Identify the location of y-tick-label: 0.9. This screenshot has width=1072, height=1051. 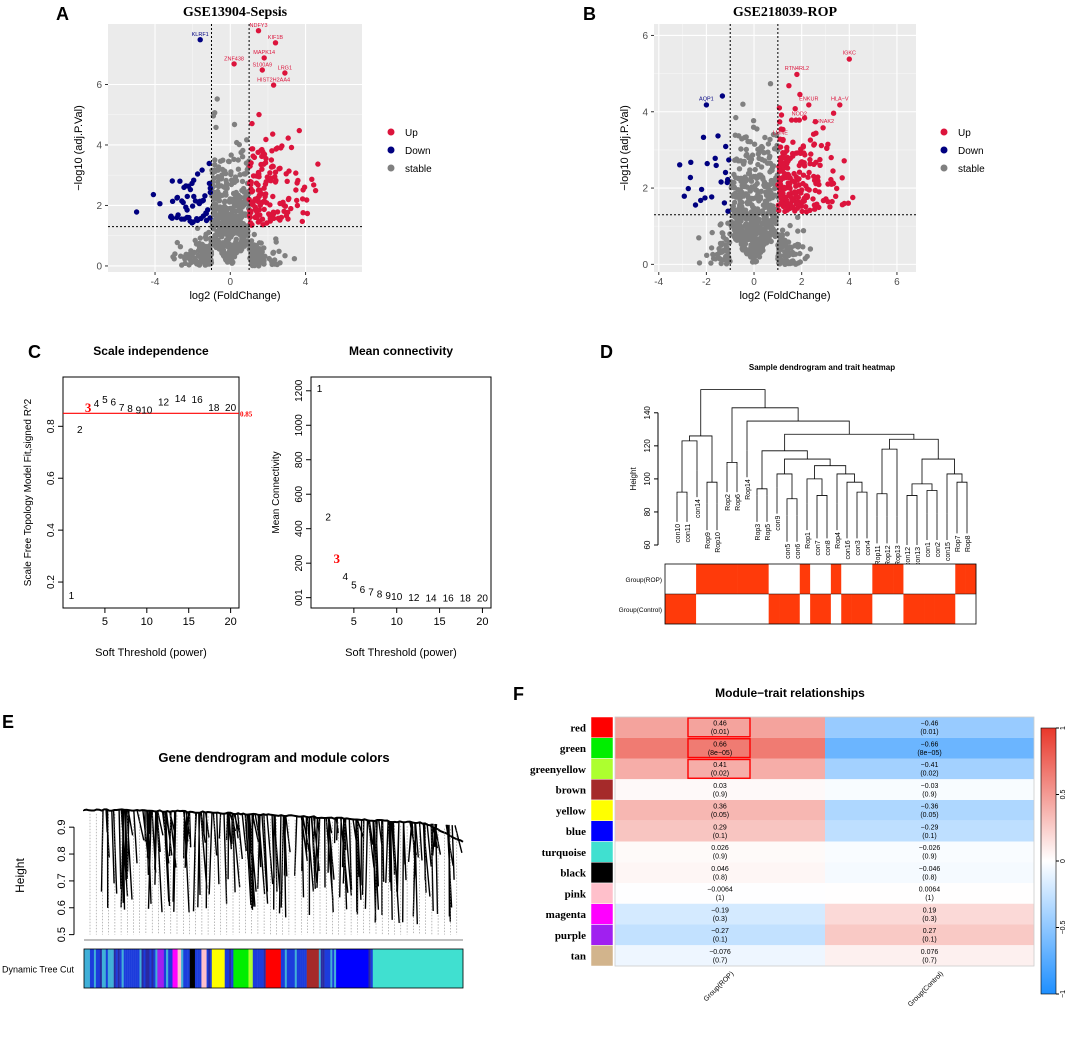
(62, 827).